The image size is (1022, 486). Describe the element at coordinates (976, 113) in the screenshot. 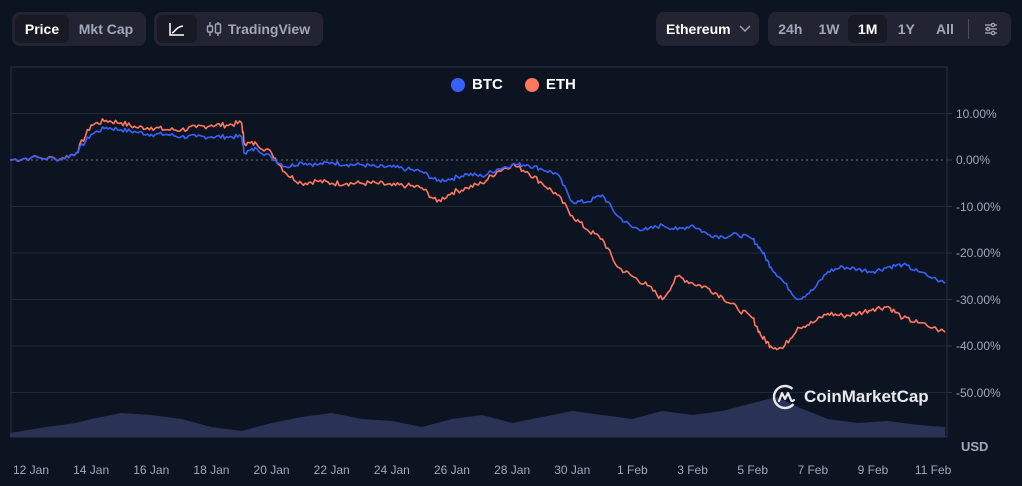

I see `y-tick-label: 10.00%` at that location.